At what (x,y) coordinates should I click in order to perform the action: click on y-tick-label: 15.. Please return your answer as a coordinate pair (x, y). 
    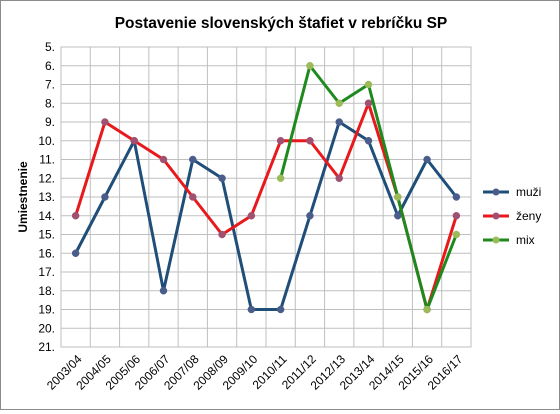
    Looking at the image, I should click on (46, 235).